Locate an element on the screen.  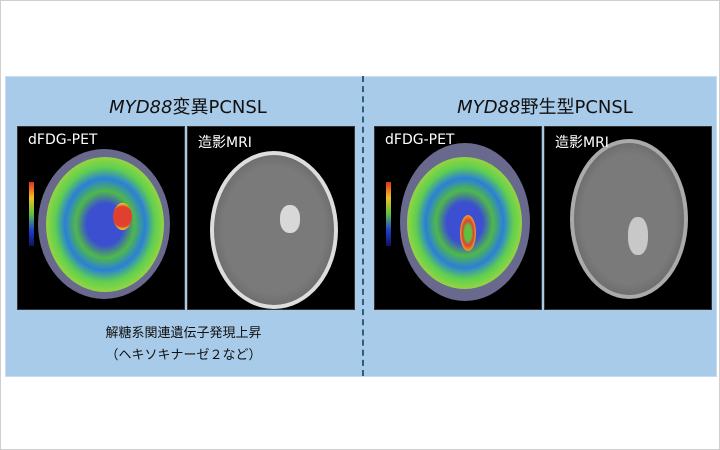
right-title: MYD88野生型PCNSL is located at coordinates (545, 106).